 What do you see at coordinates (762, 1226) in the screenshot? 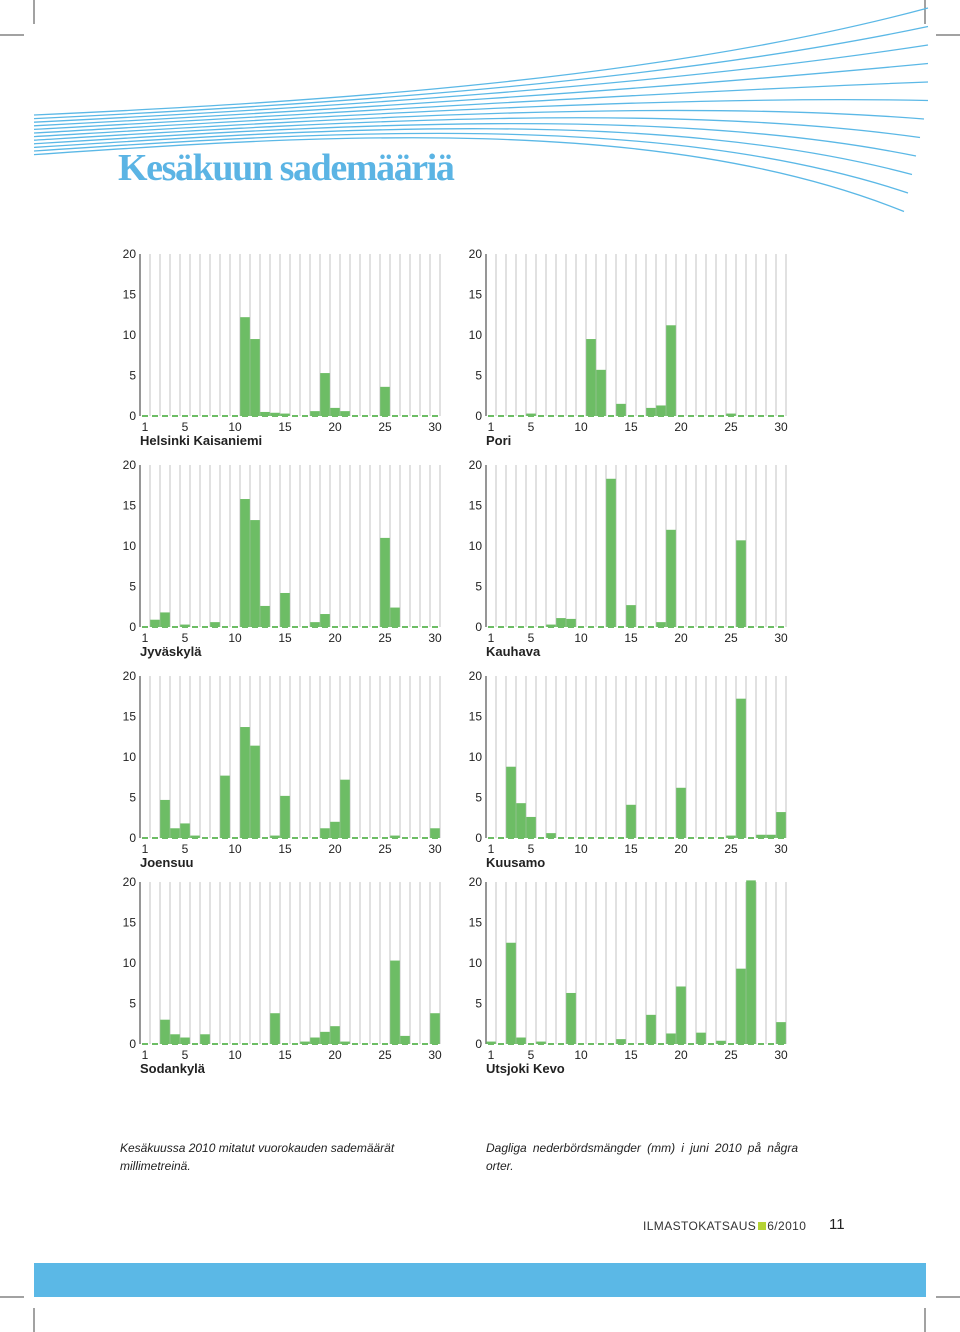
I see `accent-square-icon` at bounding box center [762, 1226].